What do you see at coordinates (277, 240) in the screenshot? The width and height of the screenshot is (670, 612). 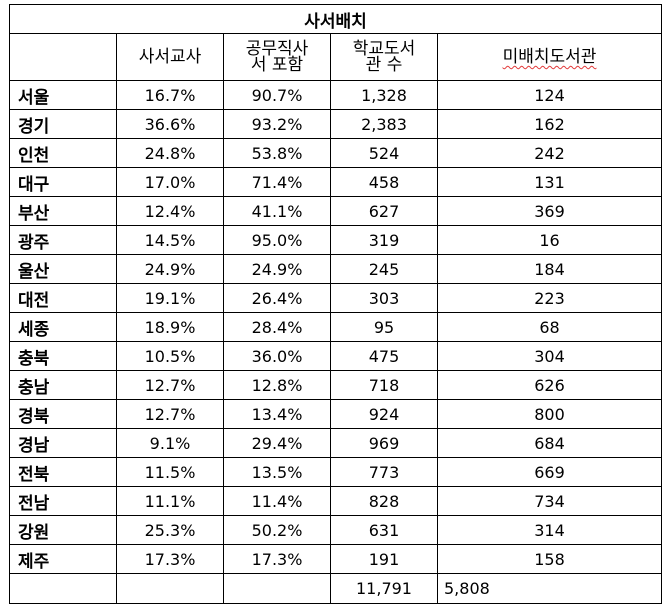 I see `incl-civil-servant-cell: 95.0%` at bounding box center [277, 240].